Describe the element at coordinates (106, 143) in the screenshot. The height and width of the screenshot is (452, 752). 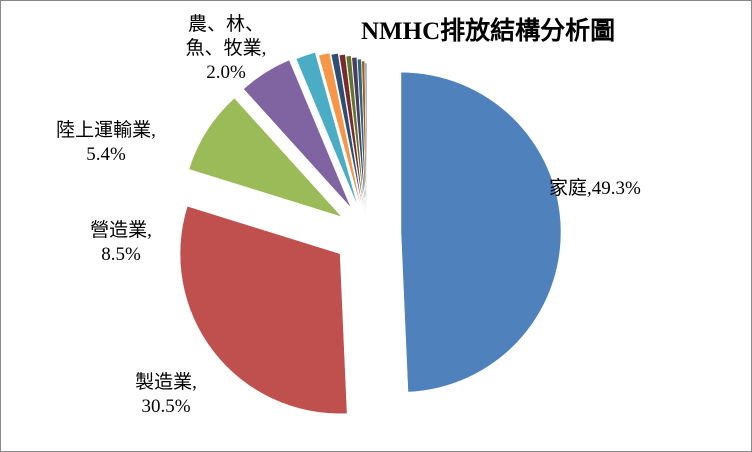
I see `data-label: 陸上運輸業 5.4%` at that location.